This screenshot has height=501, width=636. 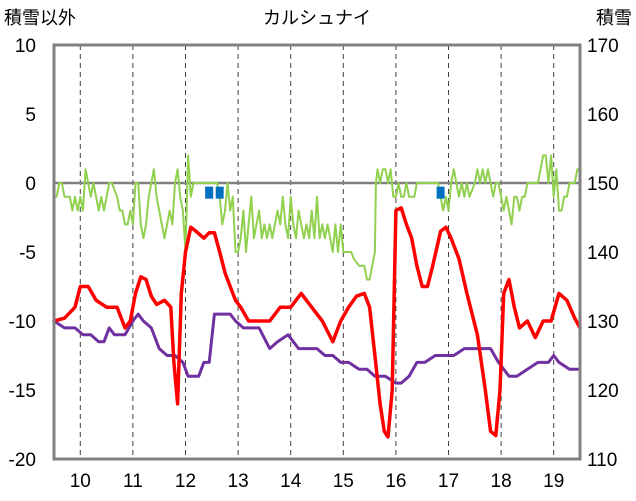 I want to click on y-right-tick-label: 140, so click(x=603, y=253).